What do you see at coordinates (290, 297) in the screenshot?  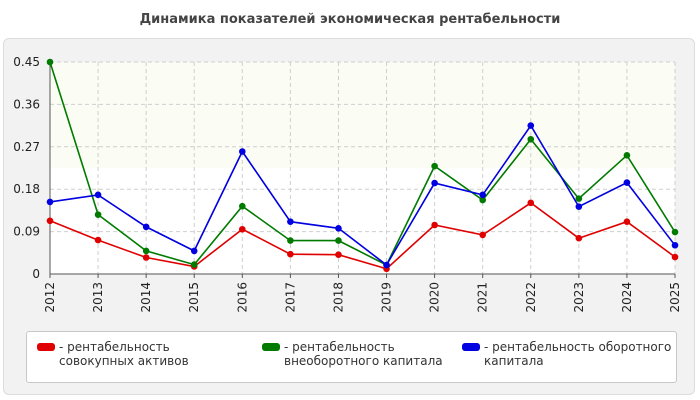 I see `x-tick-label: 2017` at bounding box center [290, 297].